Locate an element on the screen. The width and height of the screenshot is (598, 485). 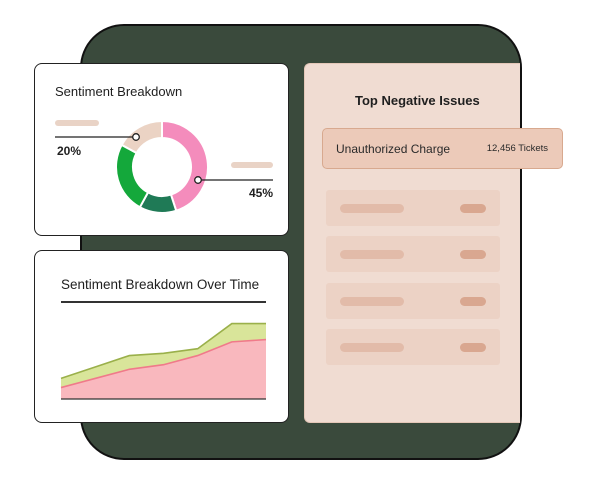
sentiment-breakdown-title: Sentiment Breakdown is located at coordinates (119, 91).